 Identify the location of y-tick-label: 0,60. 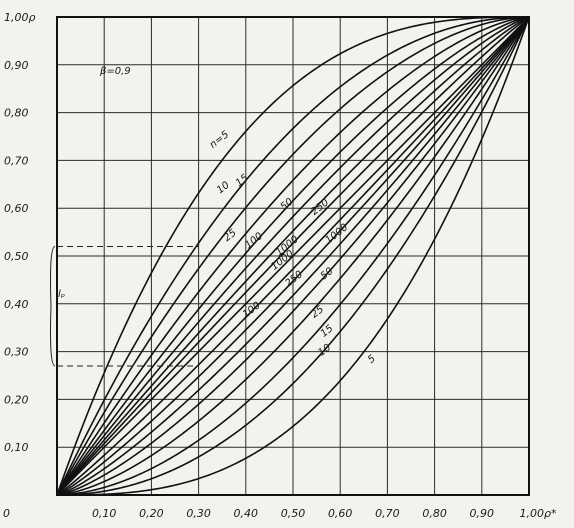
(16, 208).